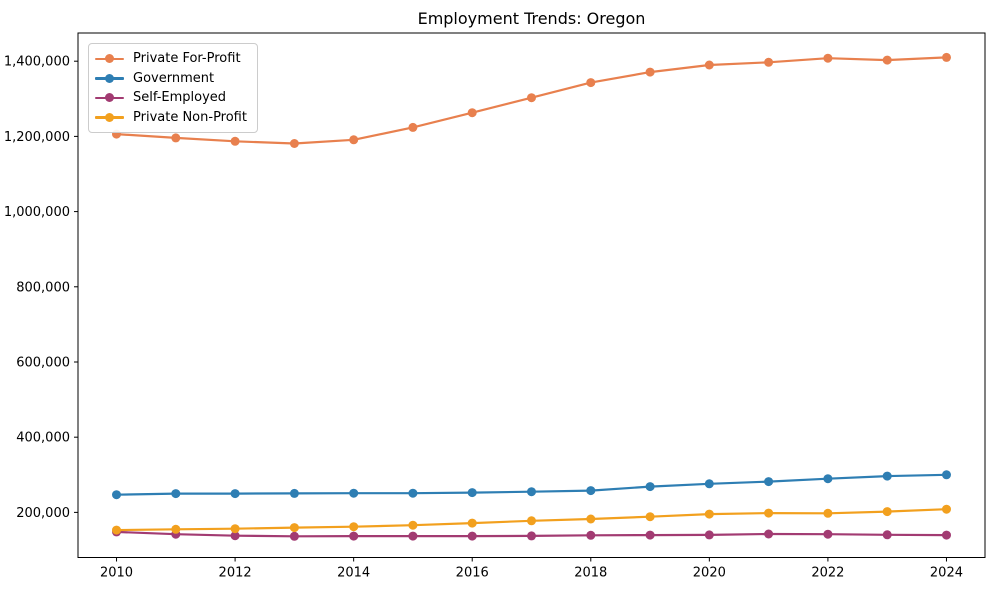 The width and height of the screenshot is (1000, 600). I want to click on data-point-private-for-profit-2019, so click(650, 72).